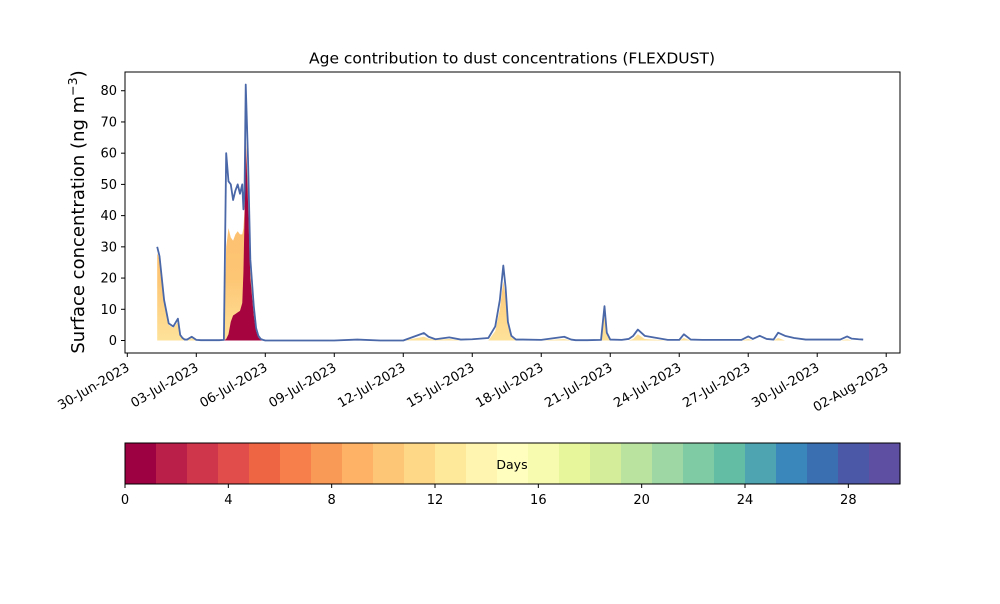 The height and width of the screenshot is (604, 1000). What do you see at coordinates (78, 73) in the screenshot?
I see `y-axis-label-close: )` at bounding box center [78, 73].